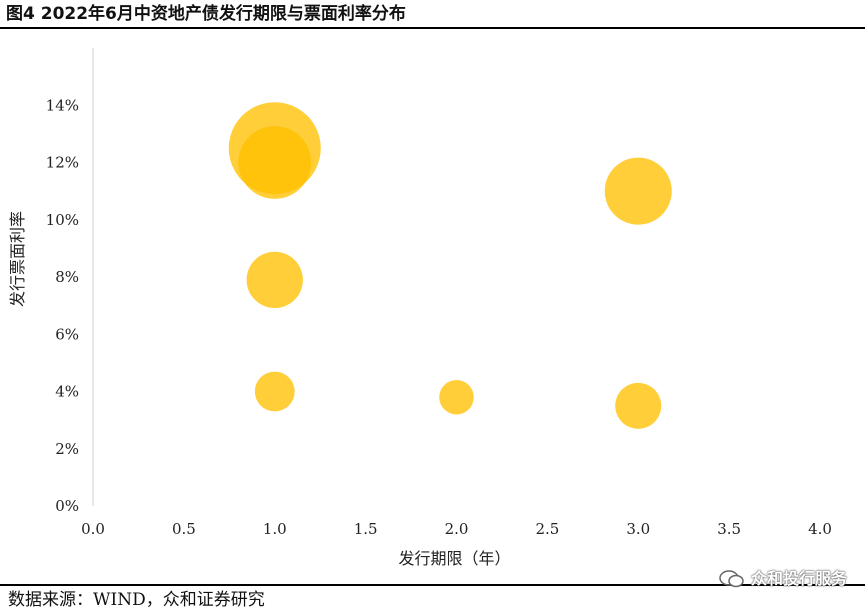 The width and height of the screenshot is (865, 616). Describe the element at coordinates (67, 277) in the screenshot. I see `y-tick-label: 8%` at that location.